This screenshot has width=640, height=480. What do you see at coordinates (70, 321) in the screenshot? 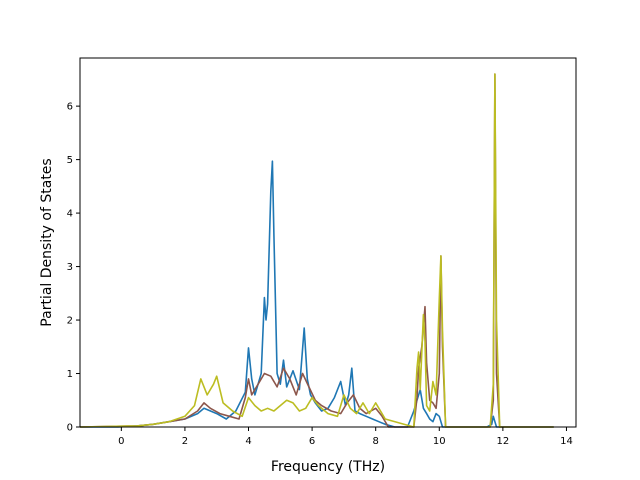
I see `y-tick-label: 2` at bounding box center [70, 321].